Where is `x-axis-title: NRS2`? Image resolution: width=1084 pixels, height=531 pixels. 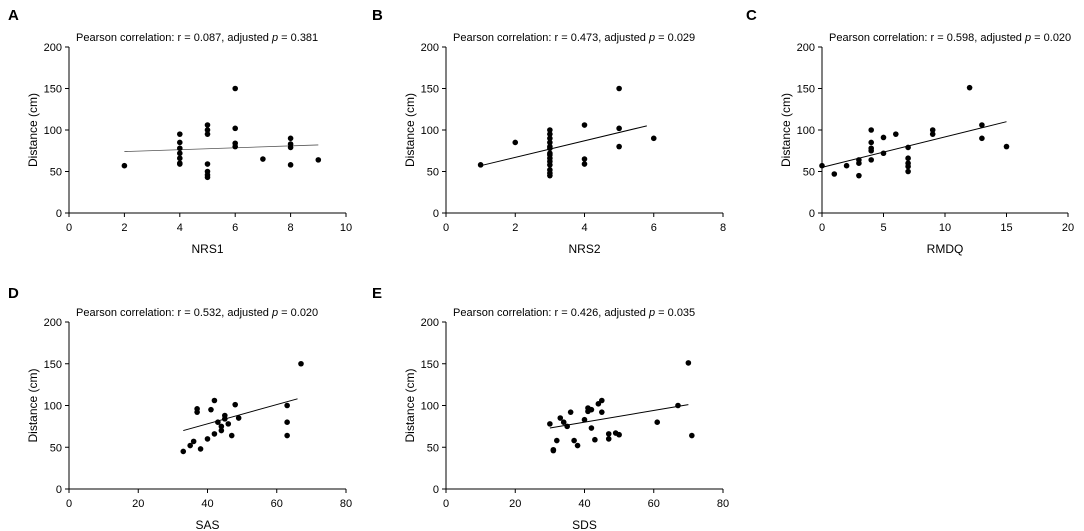
x-axis-title: NRS2 is located at coordinates (584, 249).